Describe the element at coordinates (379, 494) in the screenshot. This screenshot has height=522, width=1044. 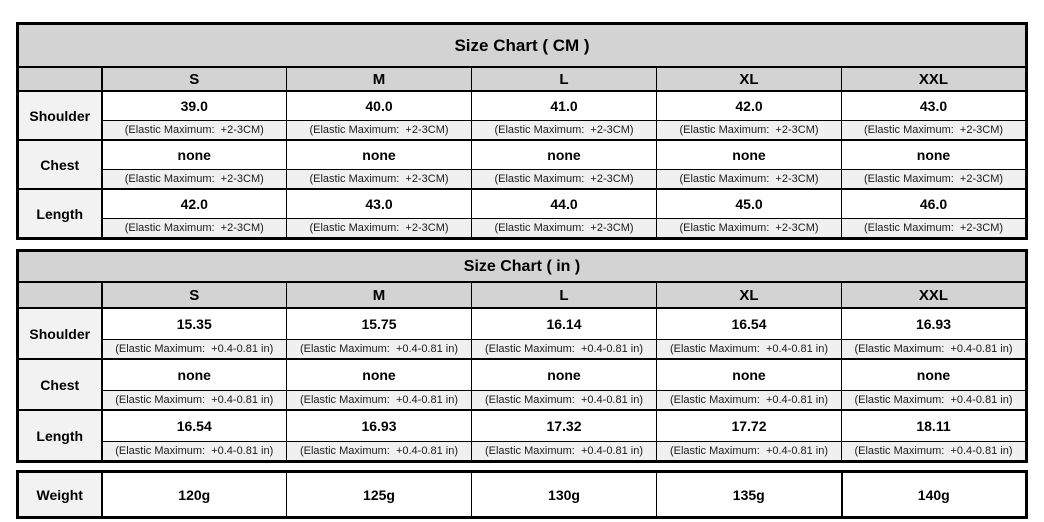
I see `weight-value: 125g` at that location.